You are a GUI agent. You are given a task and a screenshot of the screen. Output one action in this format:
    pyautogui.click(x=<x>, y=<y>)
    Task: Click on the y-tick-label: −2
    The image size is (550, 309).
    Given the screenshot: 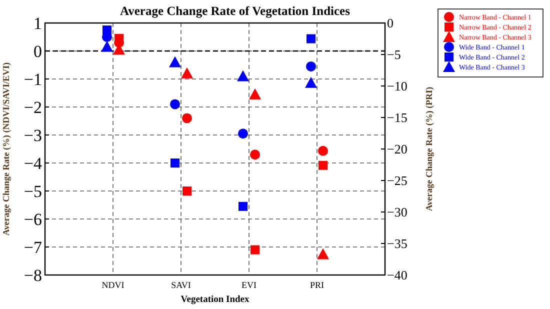 What is the action you would take?
    pyautogui.click(x=33, y=107)
    